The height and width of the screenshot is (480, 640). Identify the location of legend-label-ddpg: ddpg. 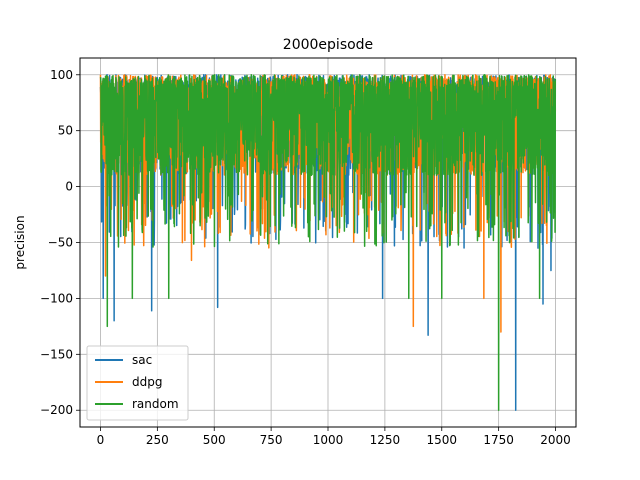
(147, 382).